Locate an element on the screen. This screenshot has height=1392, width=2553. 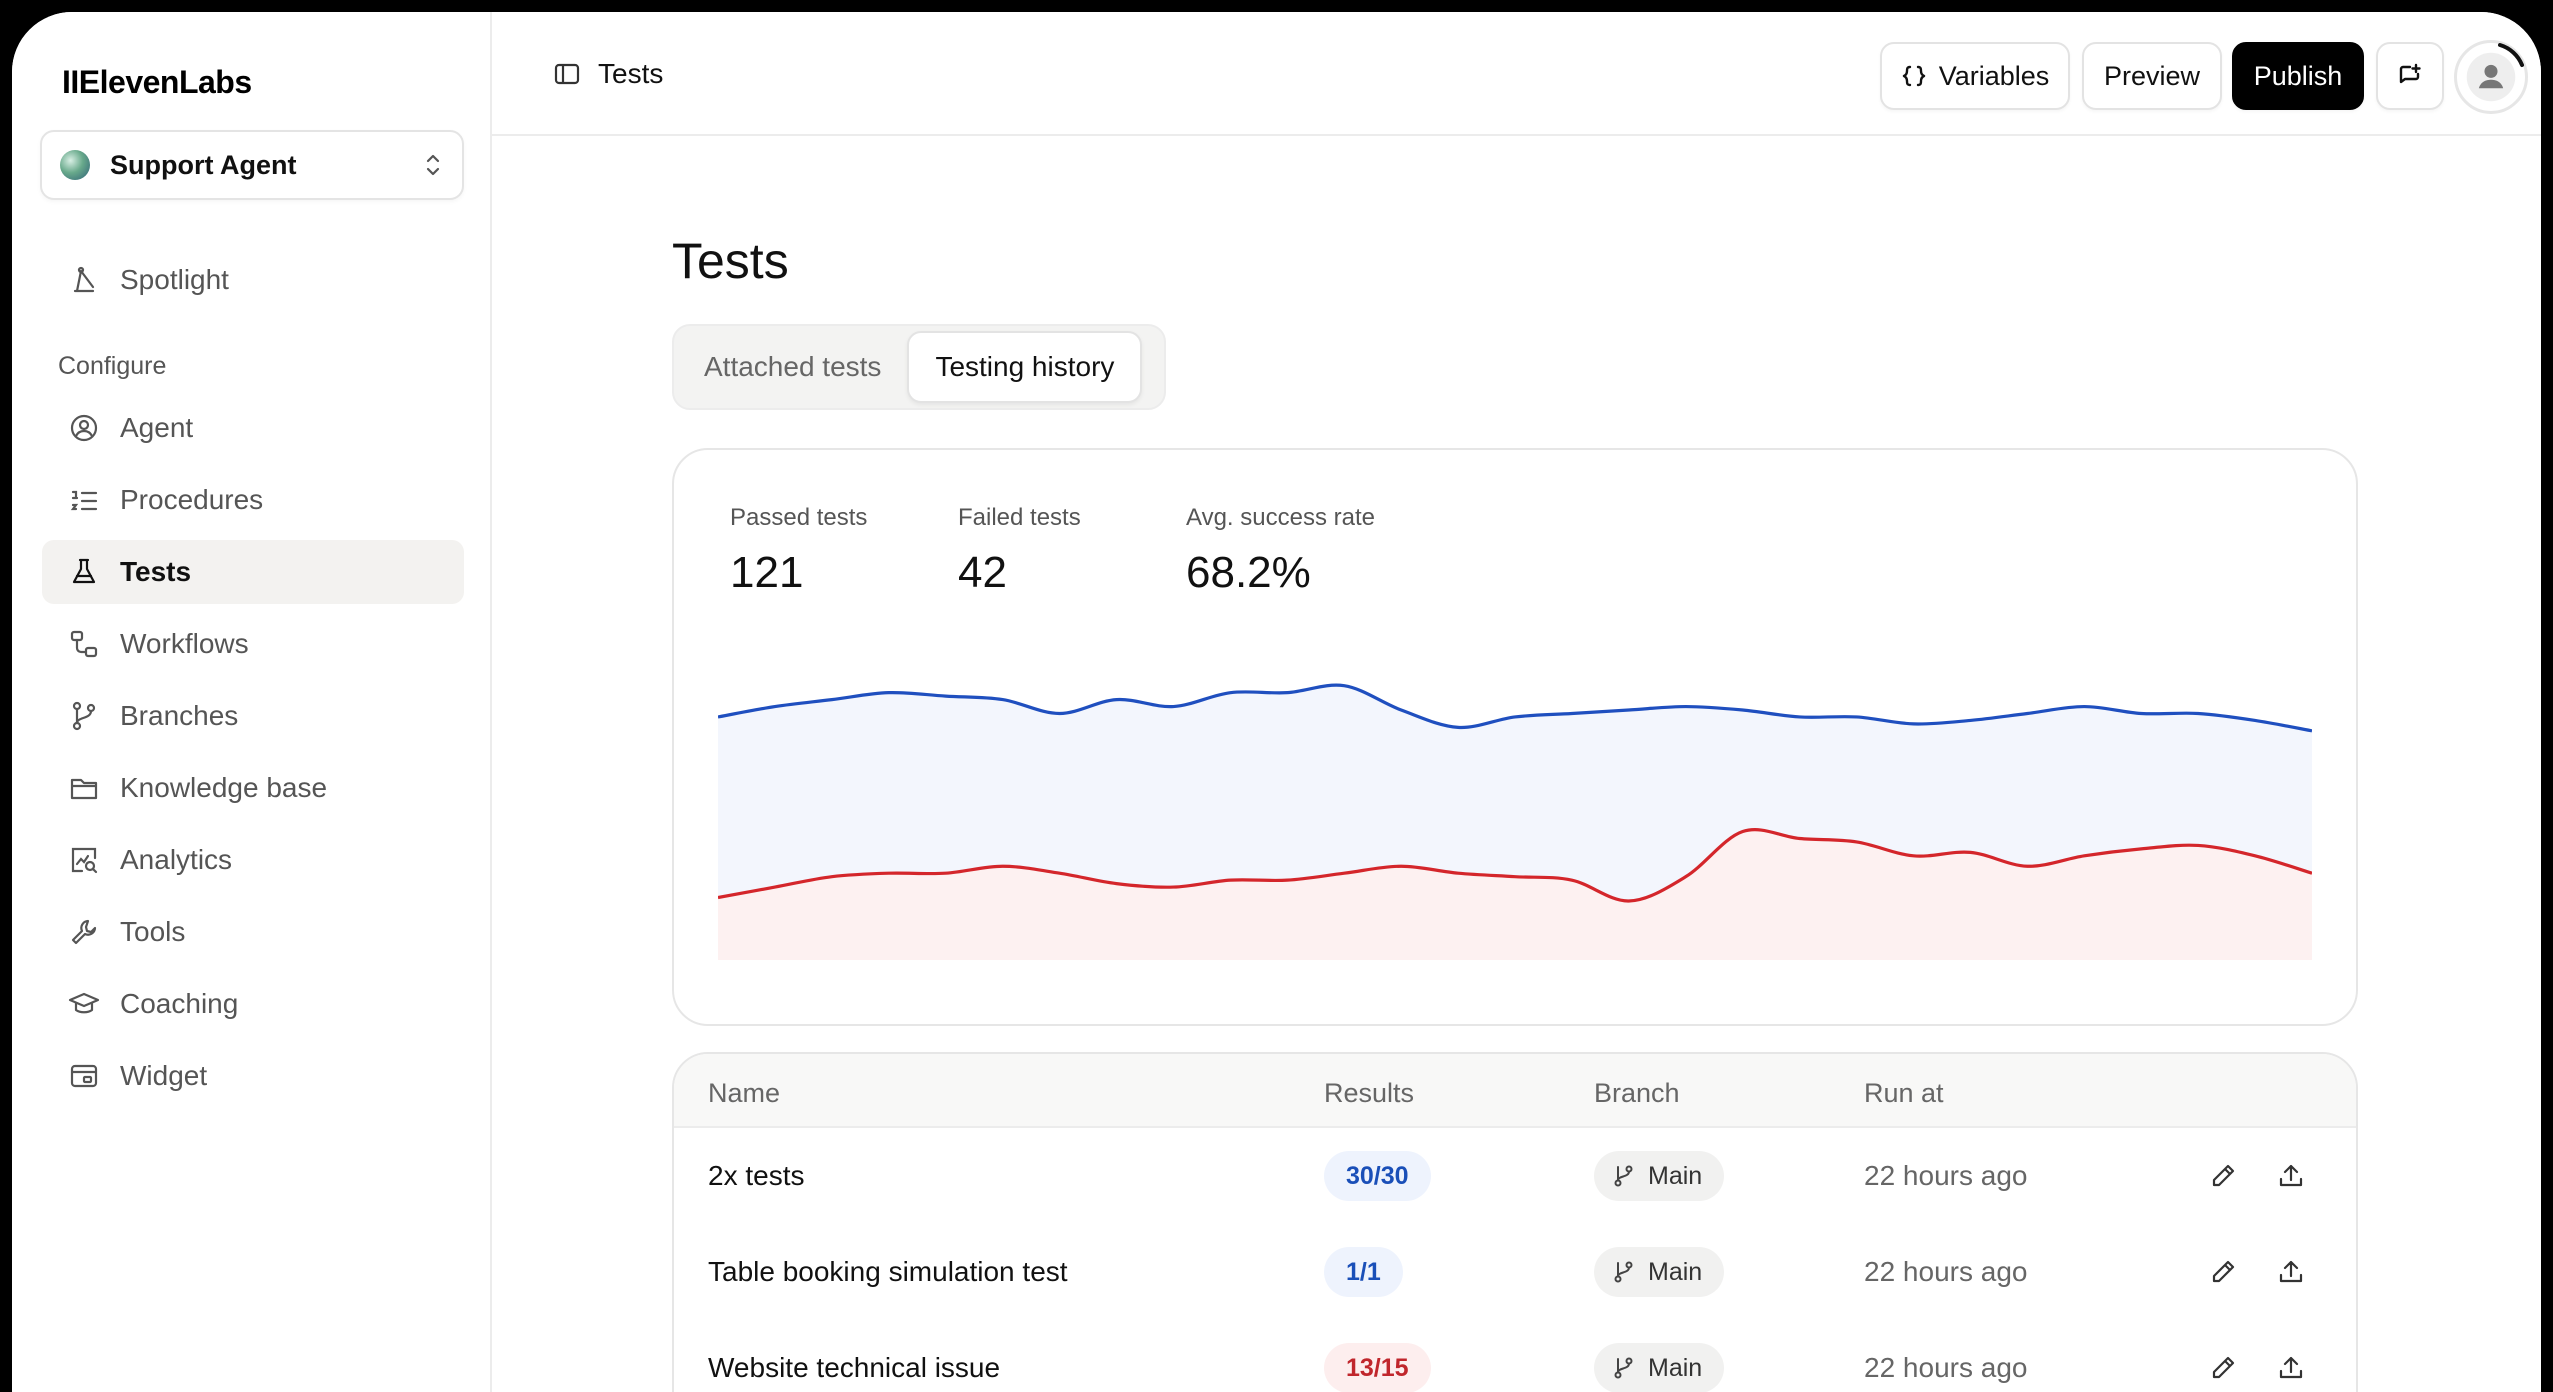
chevron-up-down-icon is located at coordinates (433, 165).